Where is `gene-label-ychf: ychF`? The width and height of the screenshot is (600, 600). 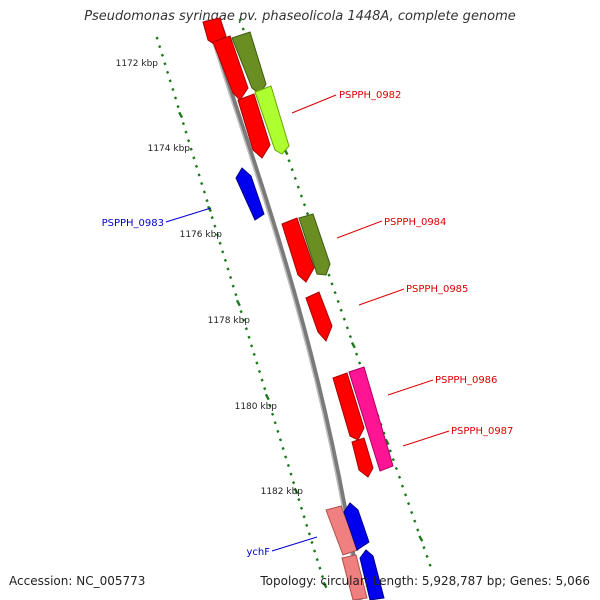
gene-label-ychf: ychF is located at coordinates (258, 552).